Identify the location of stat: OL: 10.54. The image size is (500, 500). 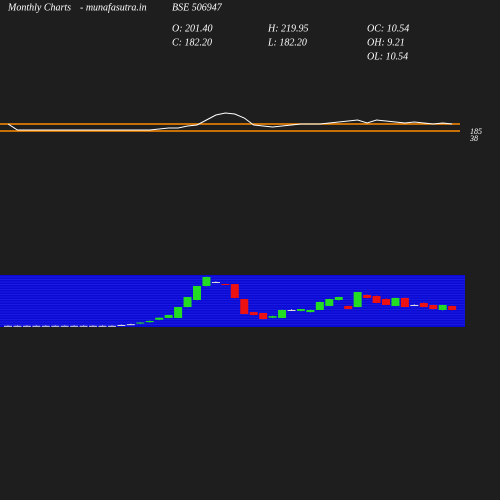
(387, 56).